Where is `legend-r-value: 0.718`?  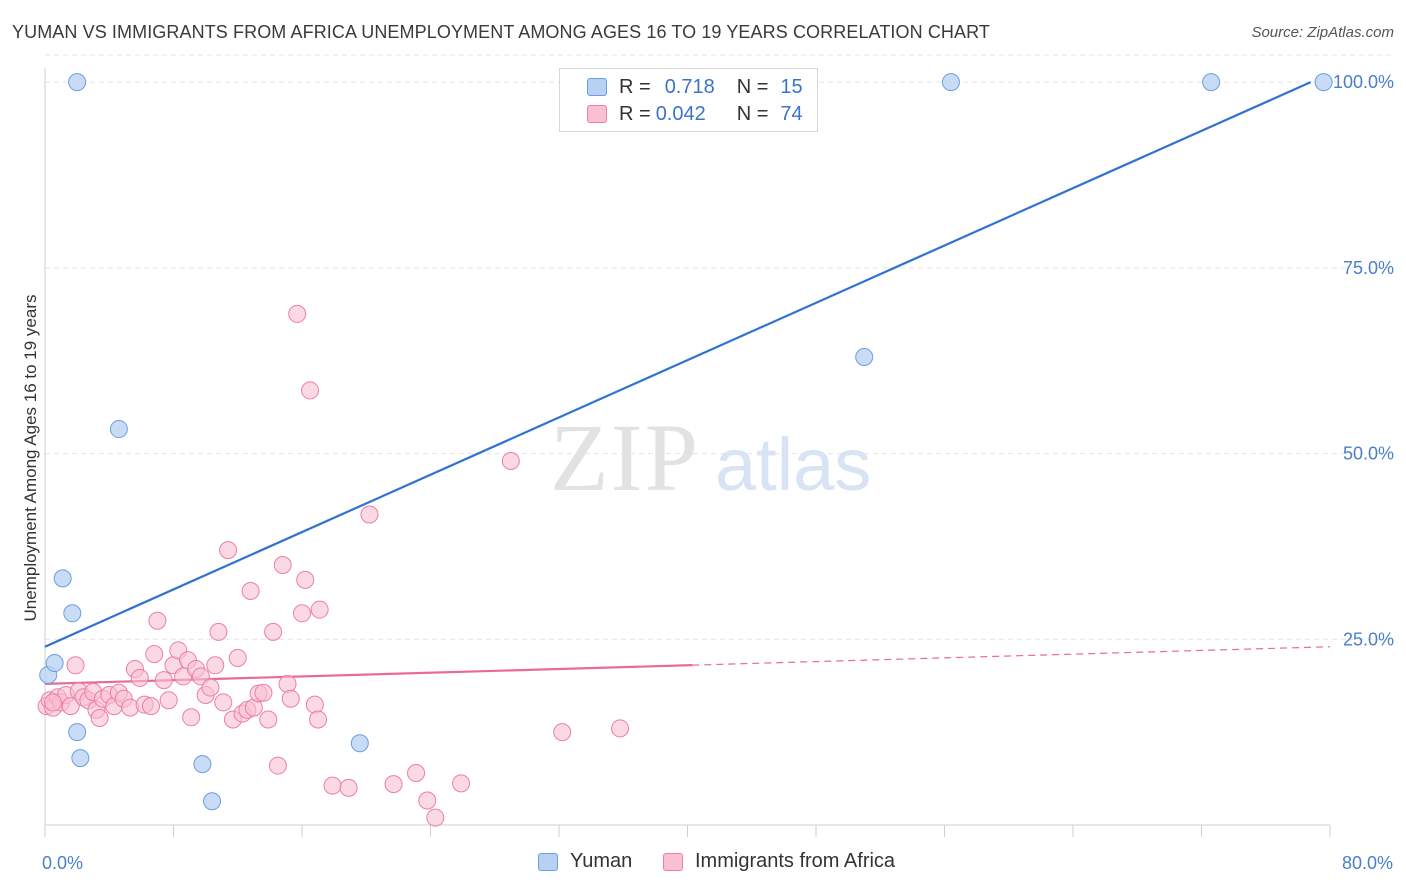
legend-r-value: 0.718 is located at coordinates (689, 86).